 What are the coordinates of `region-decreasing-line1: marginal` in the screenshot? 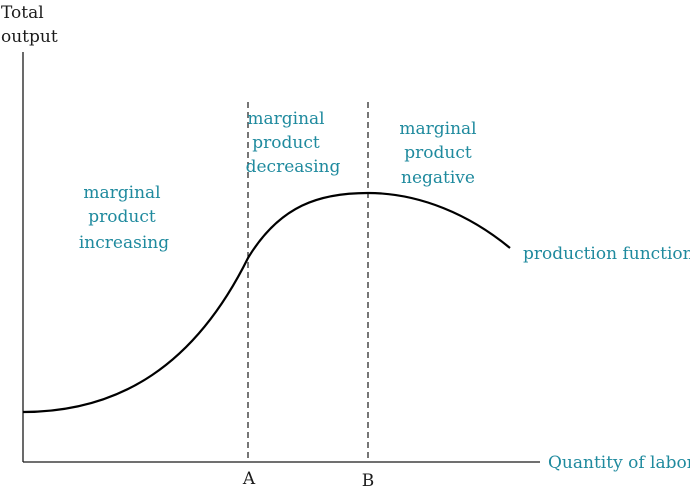 It's located at (285, 119).